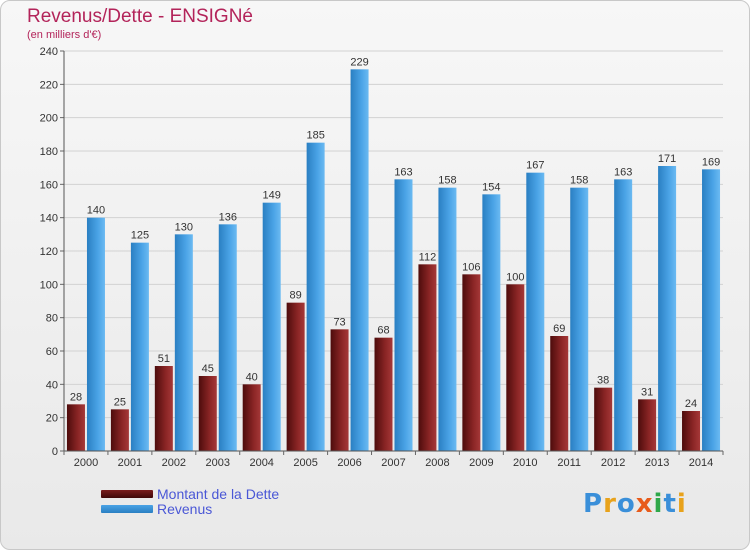 Image resolution: width=750 pixels, height=550 pixels. What do you see at coordinates (359, 62) in the screenshot?
I see `data-label-revenus: 229` at bounding box center [359, 62].